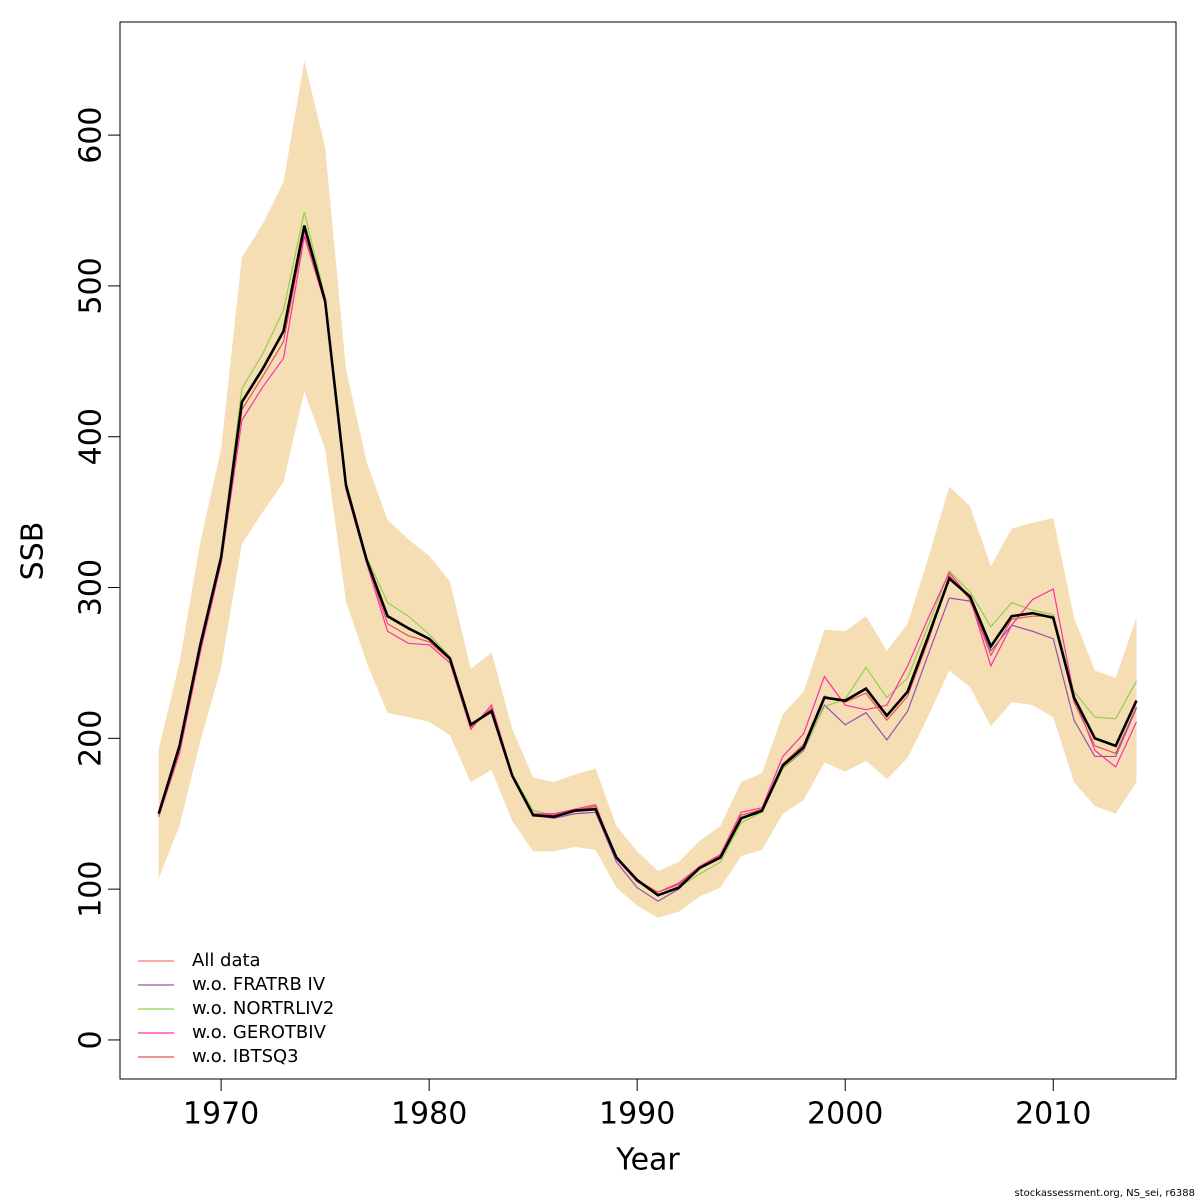 The height and width of the screenshot is (1204, 1200). I want to click on y-tick-label: 300, so click(91, 587).